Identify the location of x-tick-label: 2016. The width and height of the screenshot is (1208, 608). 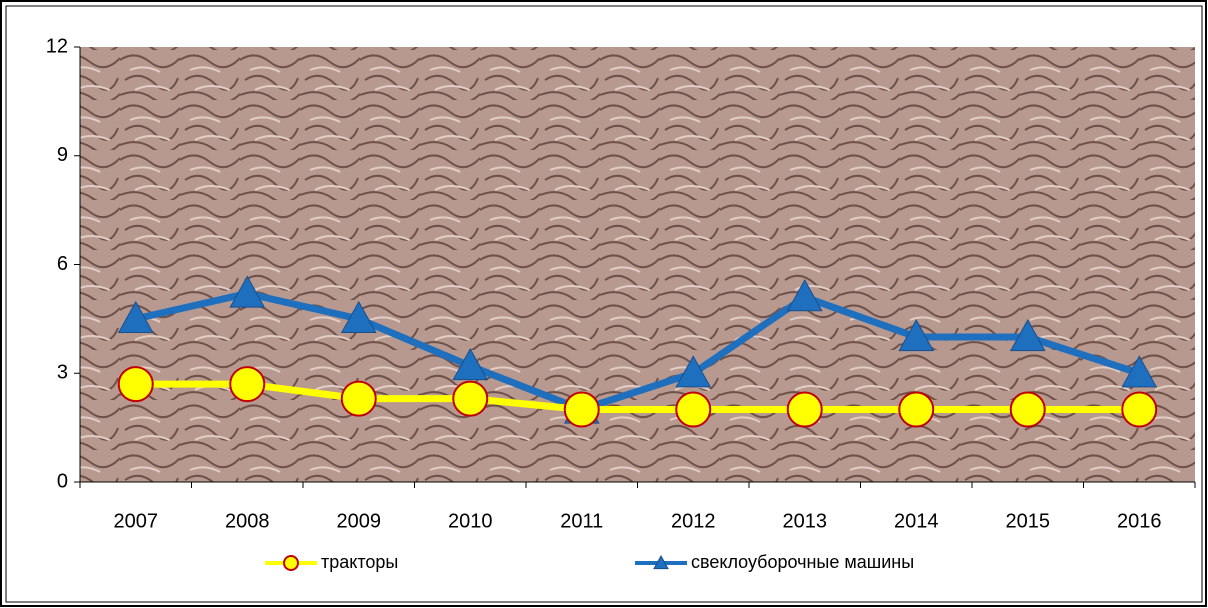
(1139, 521).